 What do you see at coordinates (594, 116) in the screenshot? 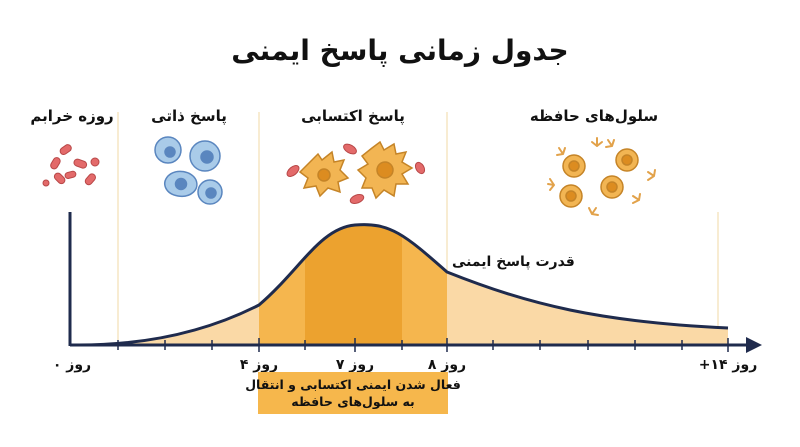
I see `phase-label-memory: سلول‌های حافظه` at bounding box center [594, 116].